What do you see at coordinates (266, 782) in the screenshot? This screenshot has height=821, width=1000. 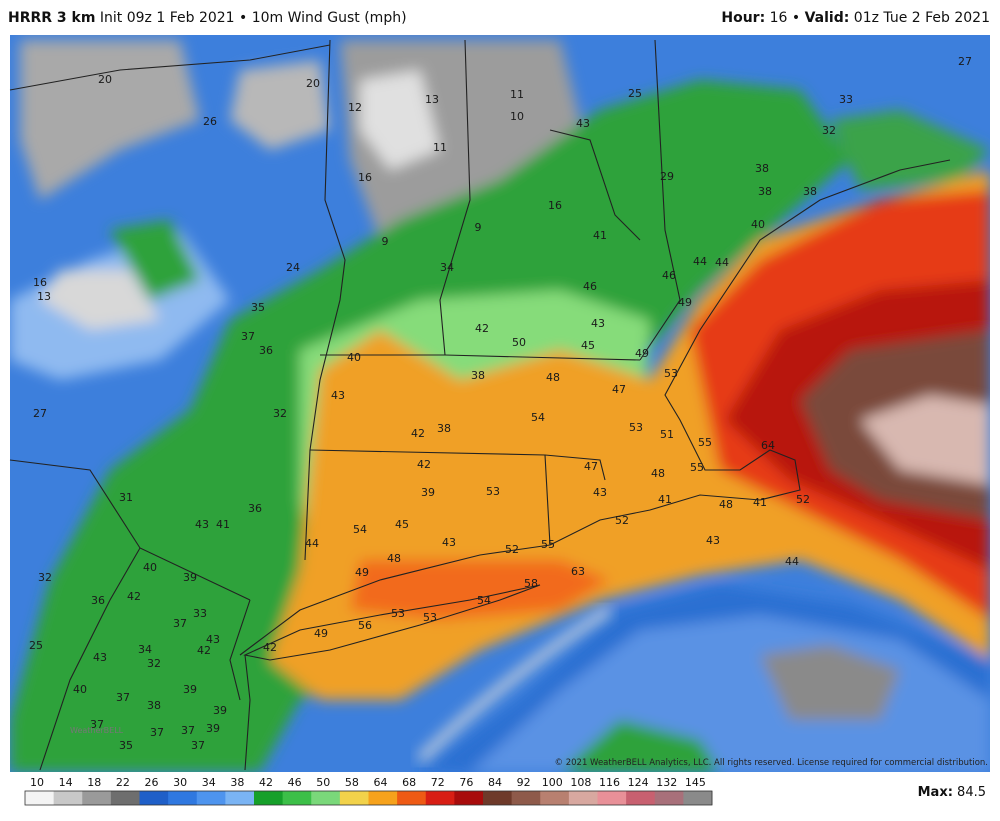 I see `colorbar-label: 42` at bounding box center [266, 782].